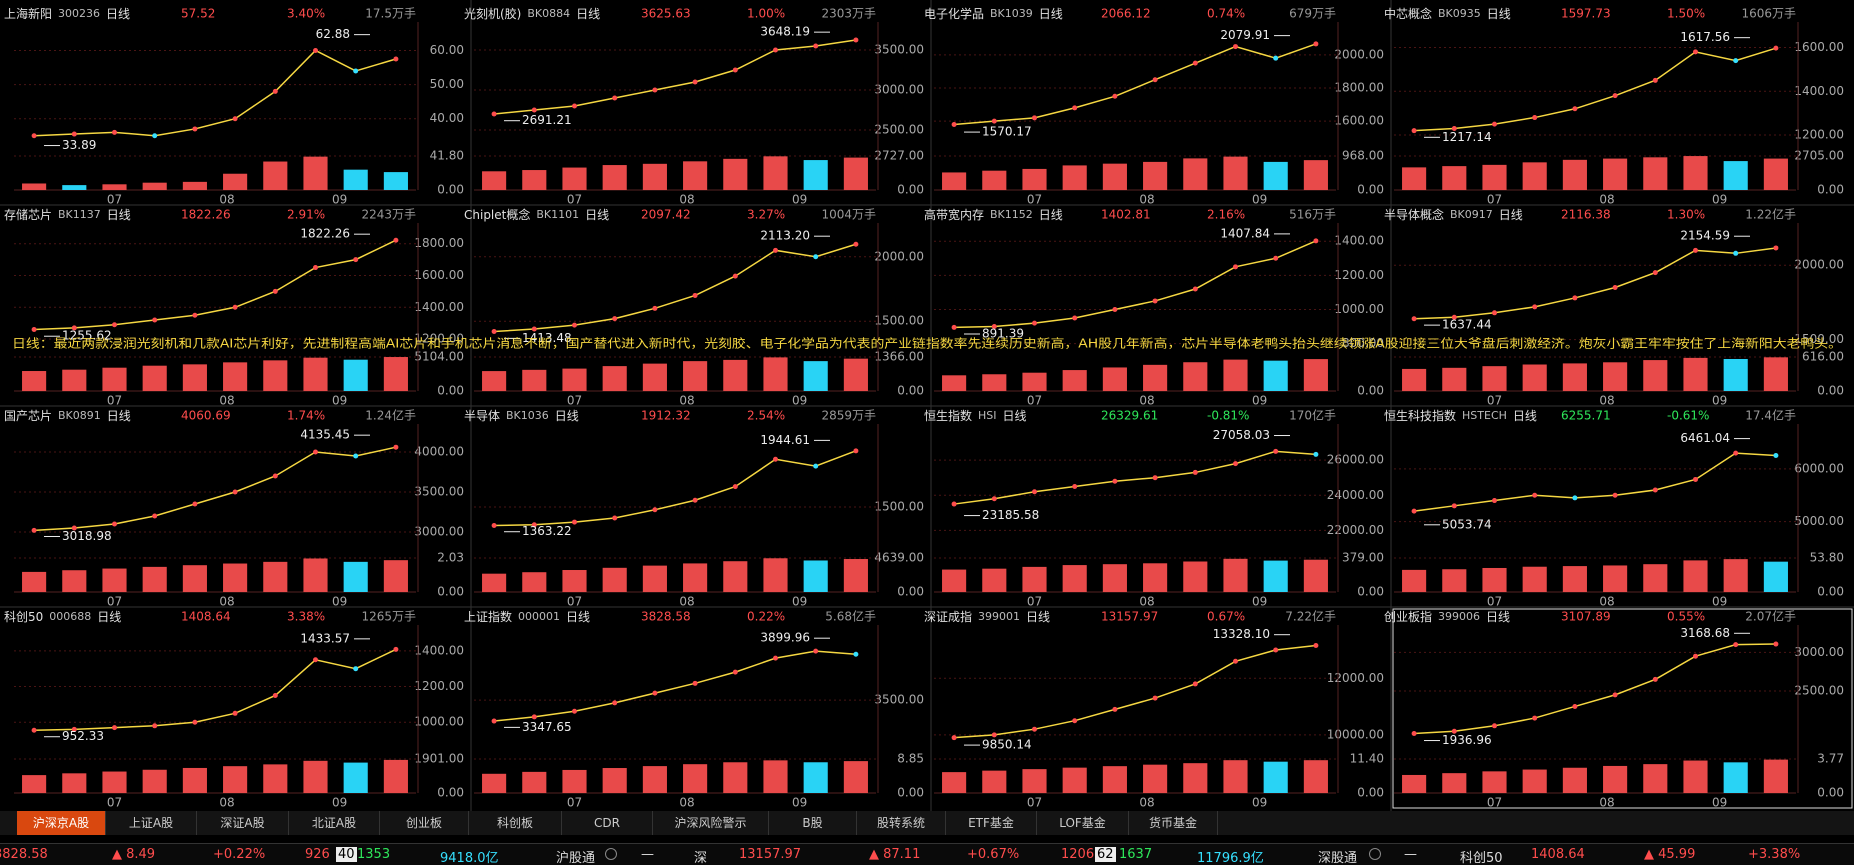 This screenshot has height=865, width=1854. What do you see at coordinates (374, 854) in the screenshot?
I see `down-count: 1353` at bounding box center [374, 854].